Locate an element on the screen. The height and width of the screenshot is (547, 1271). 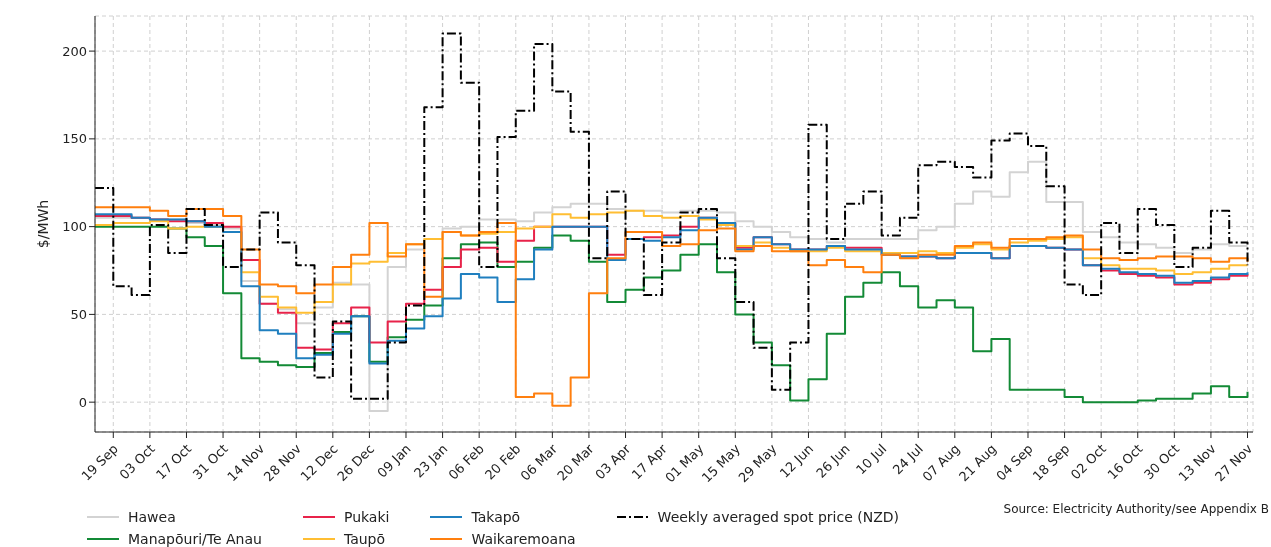
y-tick-label: 50 is located at coordinates (78, 315).